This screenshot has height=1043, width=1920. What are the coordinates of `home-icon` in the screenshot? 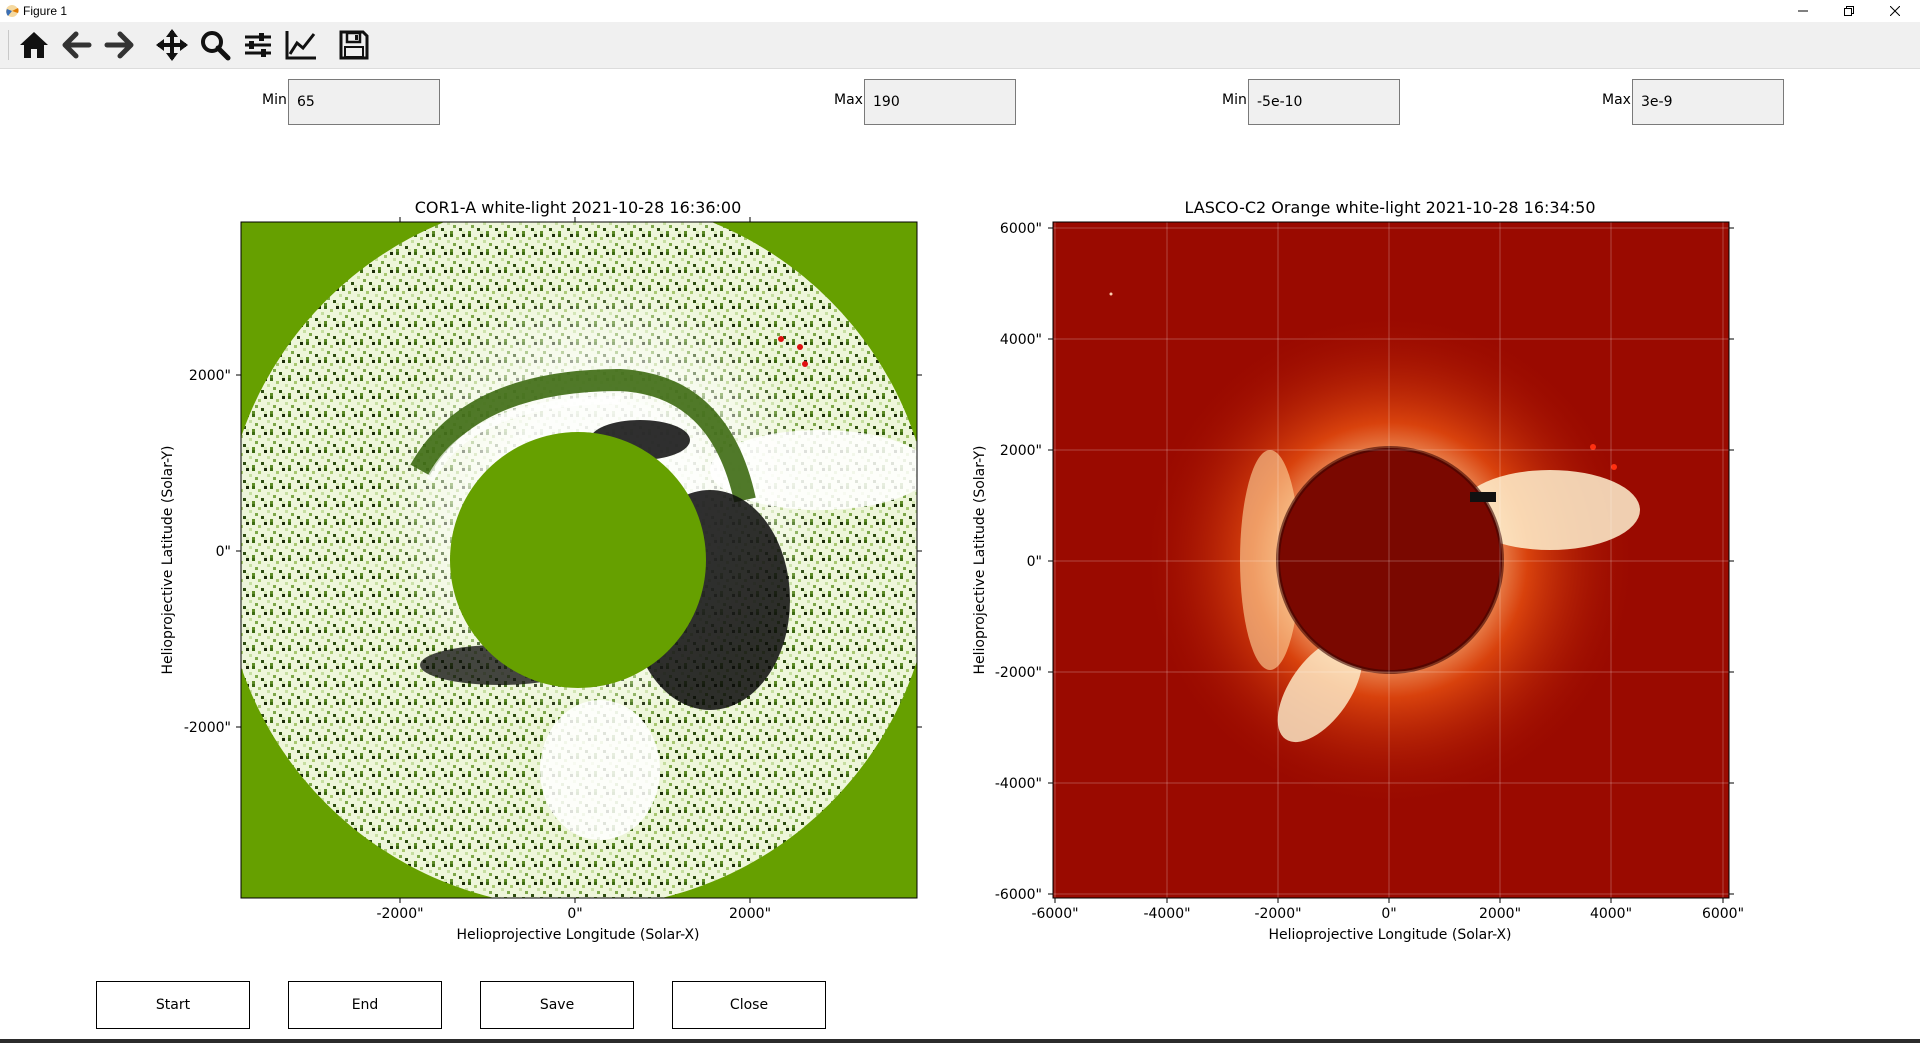 It's located at (34, 45).